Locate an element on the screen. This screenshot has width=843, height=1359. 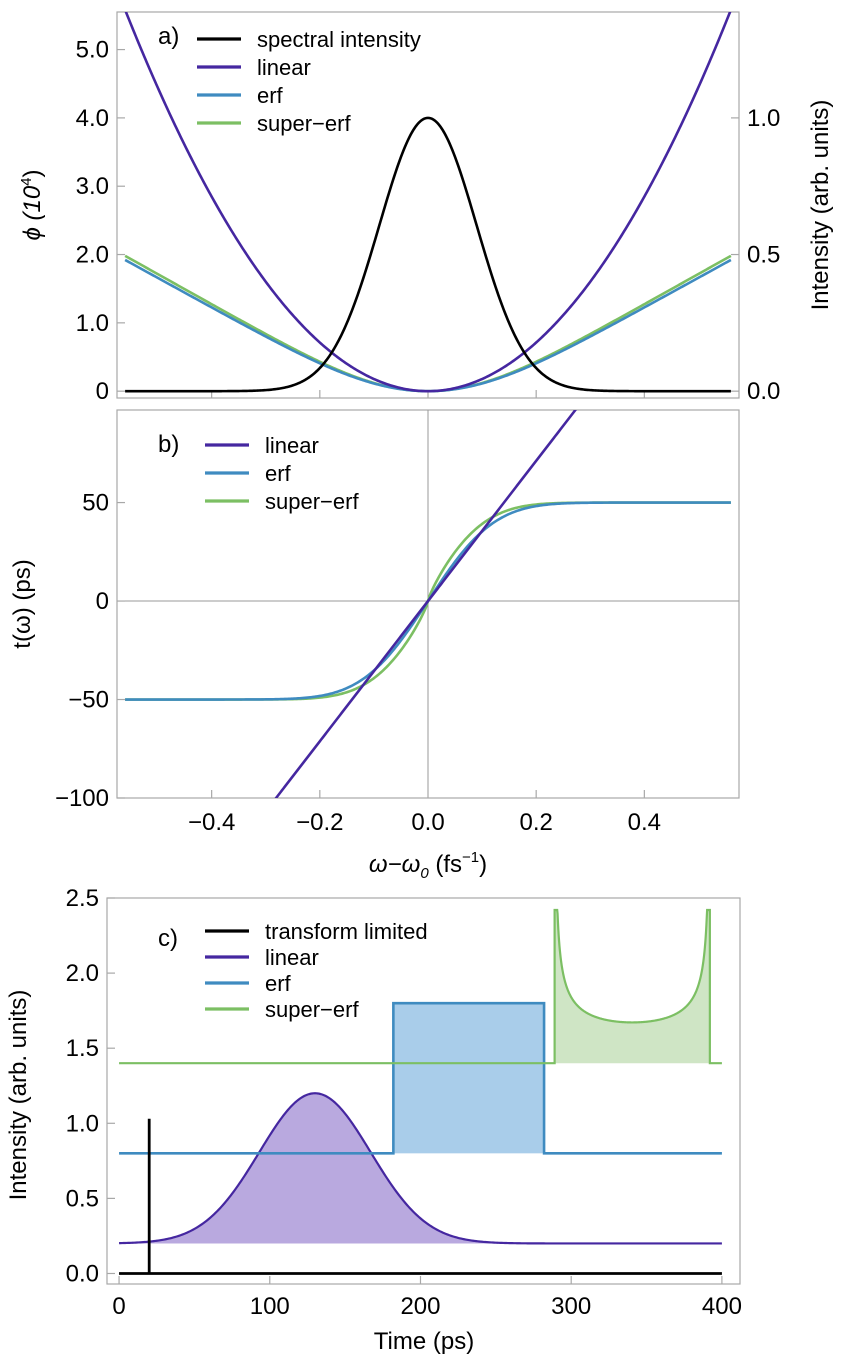
panel-b-xlabel-prefix: ω−ω is located at coordinates (394, 864).